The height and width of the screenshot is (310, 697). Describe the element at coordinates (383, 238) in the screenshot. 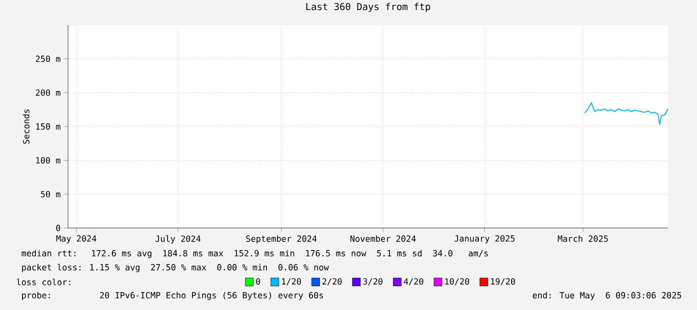

I see `x-tick-label: November 2024` at that location.